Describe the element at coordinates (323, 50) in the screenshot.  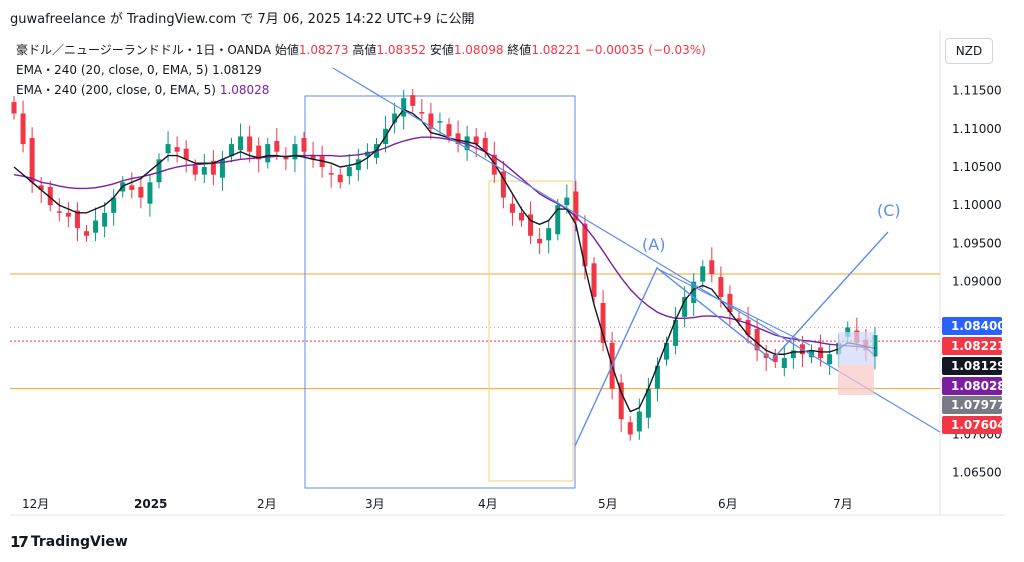
I see `open-value: 1.08273` at that location.